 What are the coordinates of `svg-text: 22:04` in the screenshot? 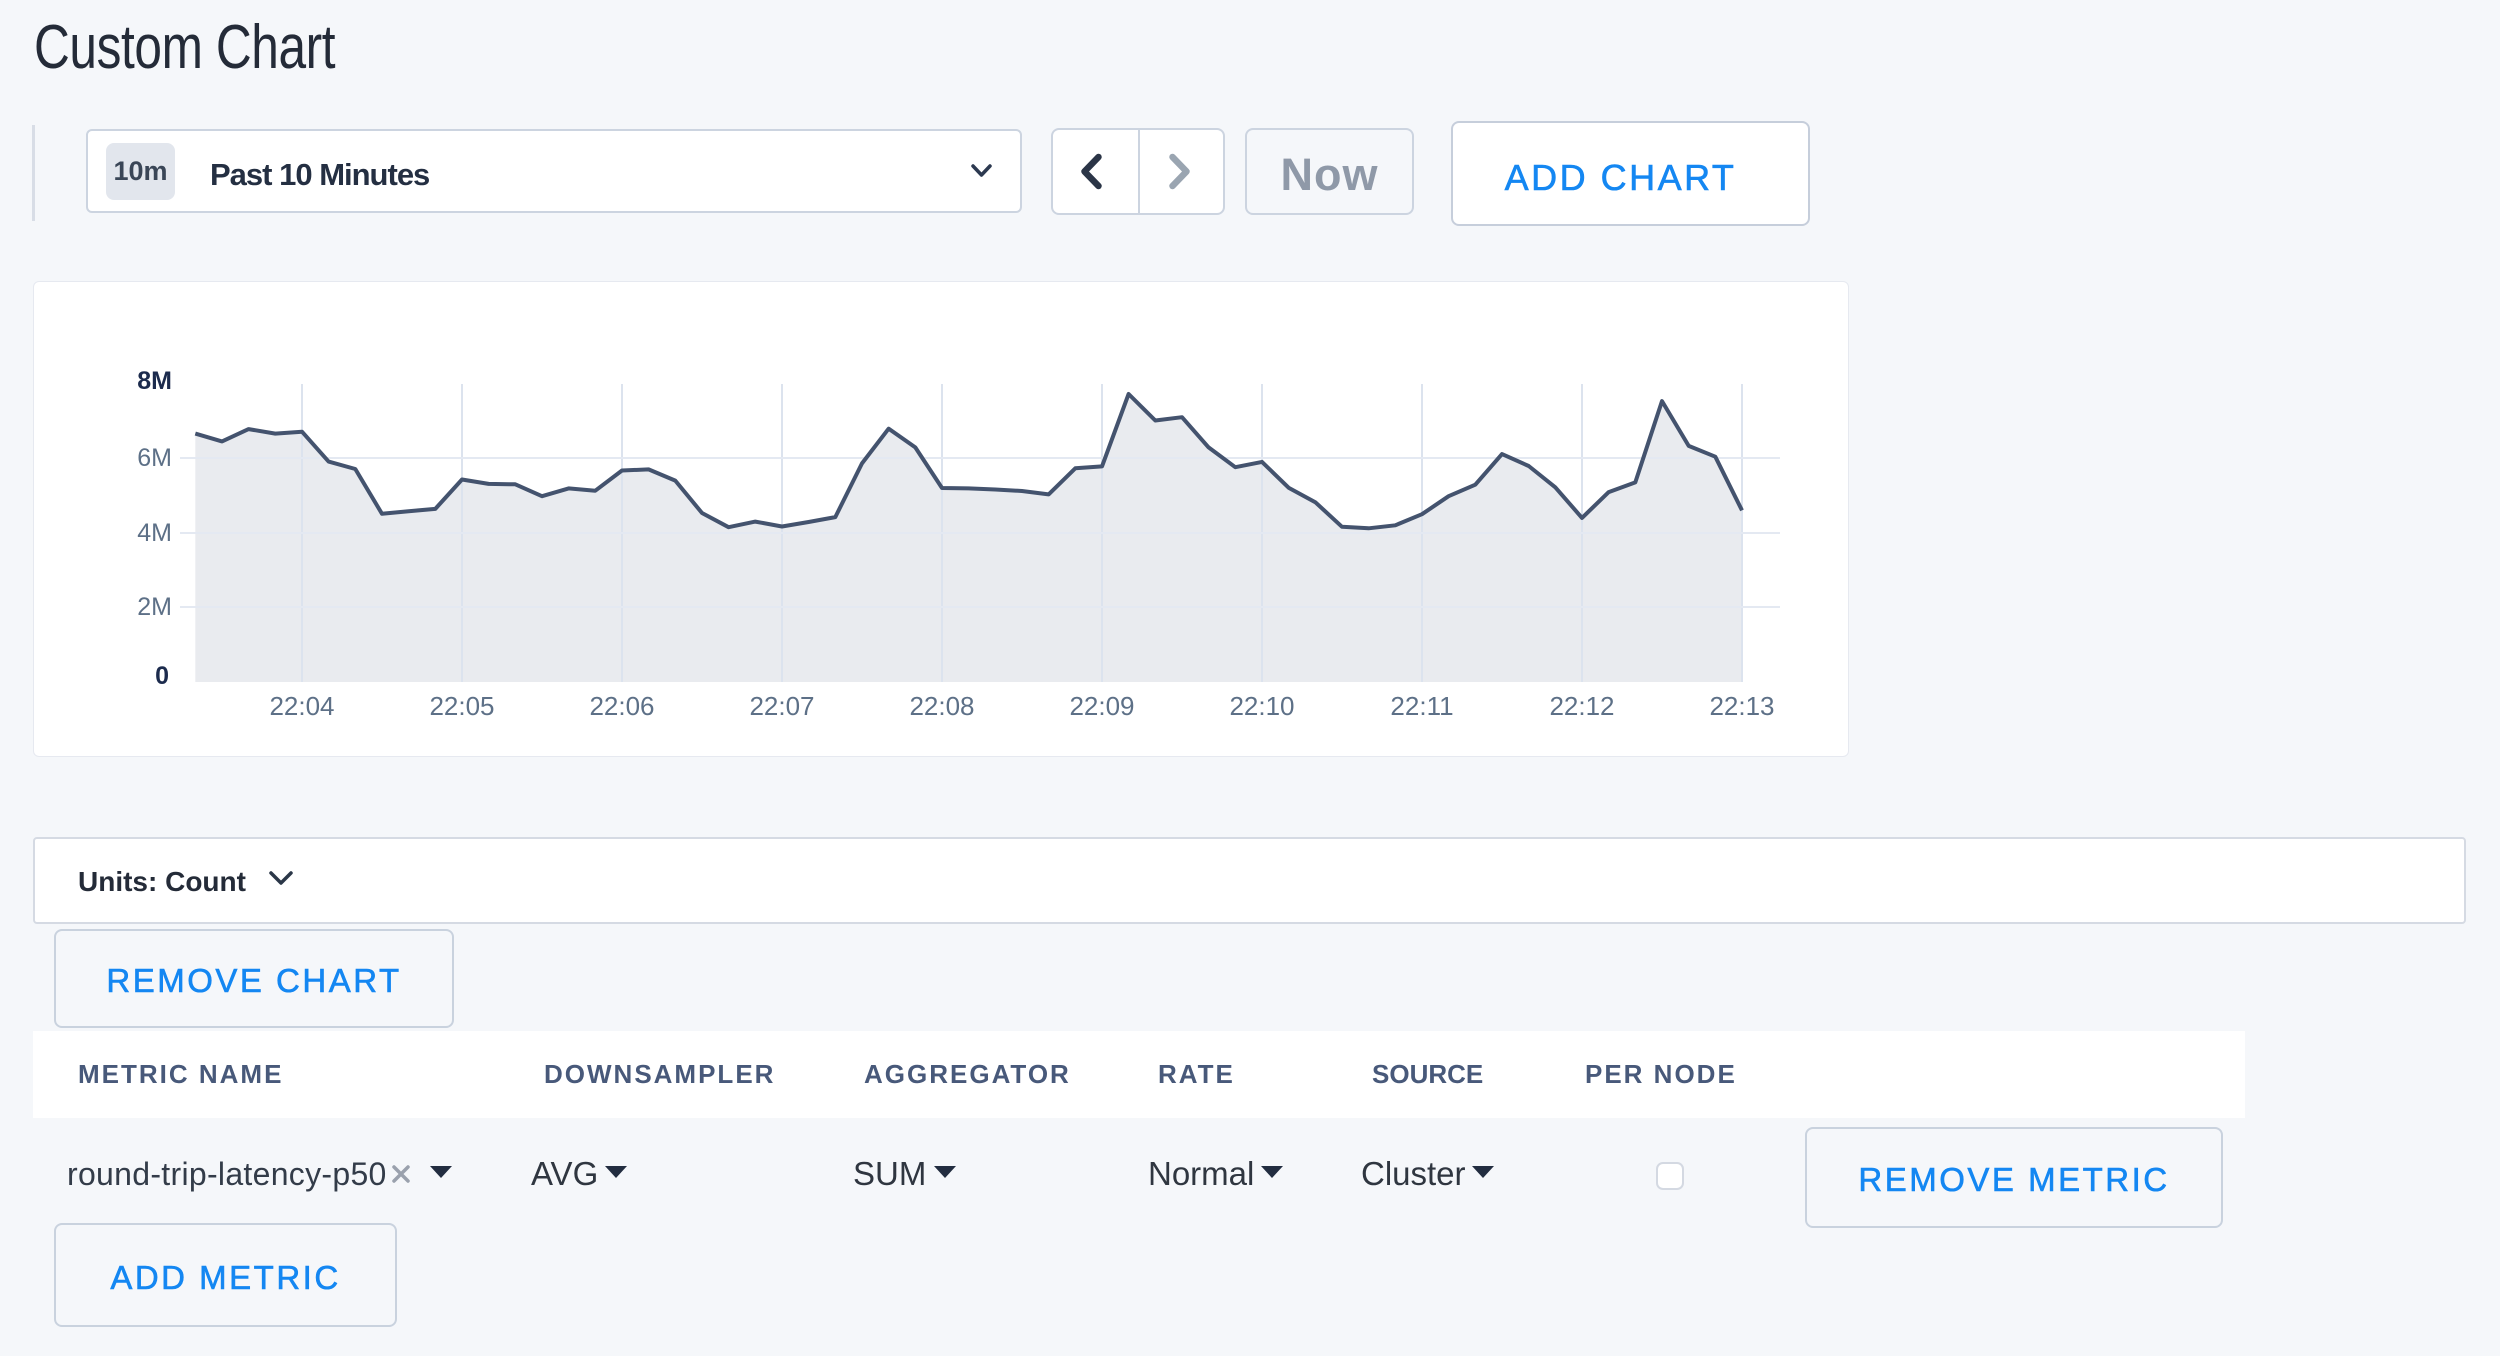 It's located at (301, 706).